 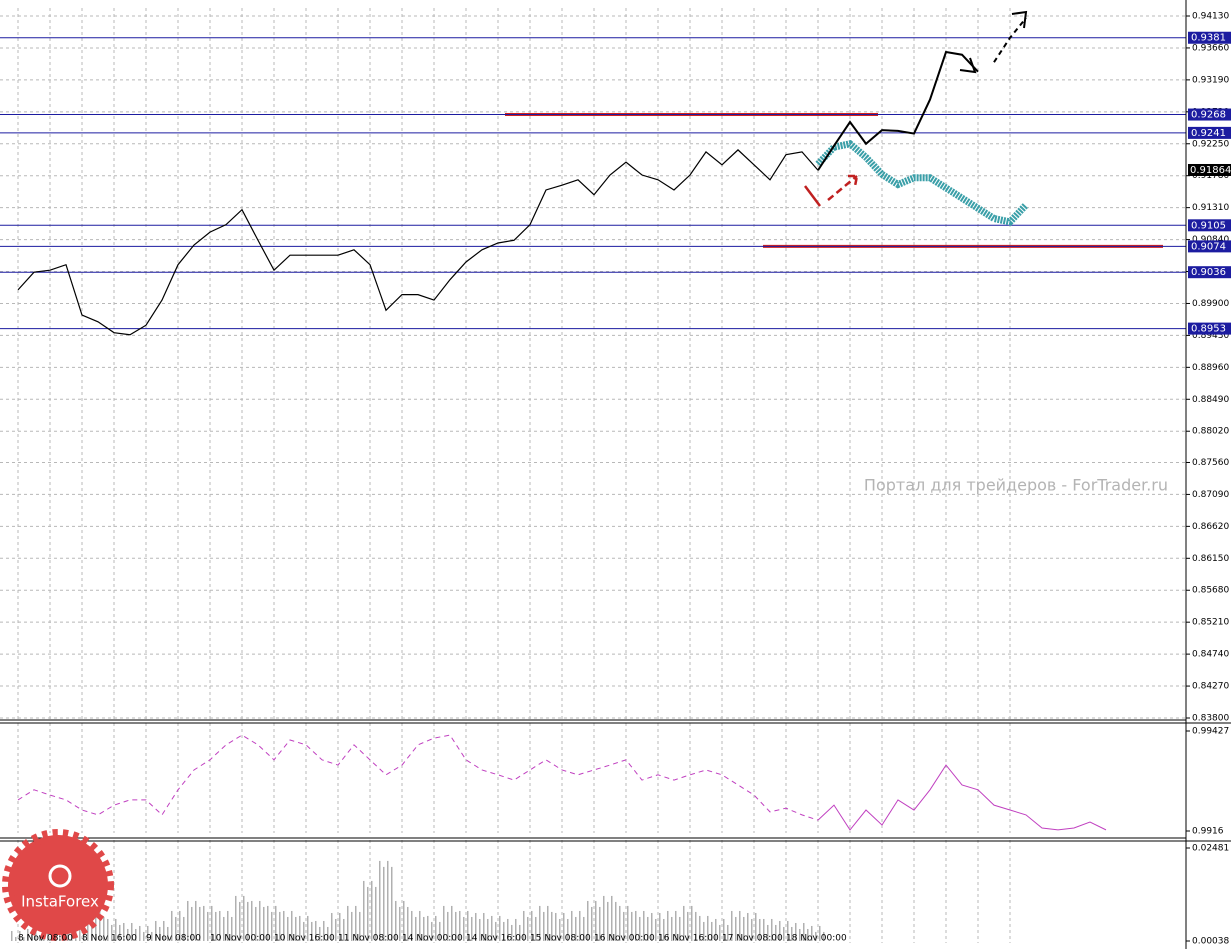 What do you see at coordinates (560, 939) in the screenshot?
I see `x-tick-label: 15 Nov 08:00` at bounding box center [560, 939].